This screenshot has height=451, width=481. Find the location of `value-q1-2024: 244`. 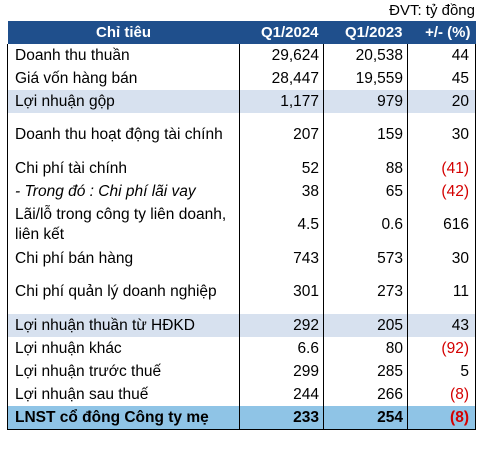

value-q1-2024: 244 is located at coordinates (281, 394).